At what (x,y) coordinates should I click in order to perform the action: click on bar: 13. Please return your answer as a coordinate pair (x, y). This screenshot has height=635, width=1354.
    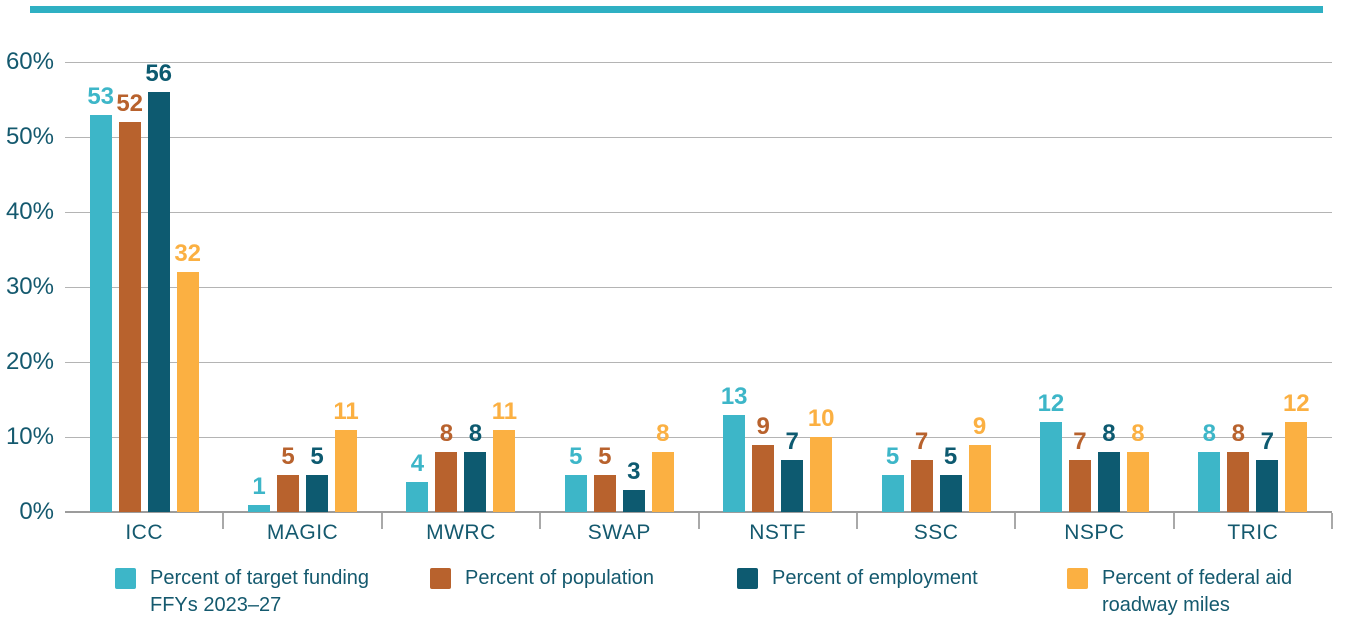
    Looking at the image, I should click on (734, 447).